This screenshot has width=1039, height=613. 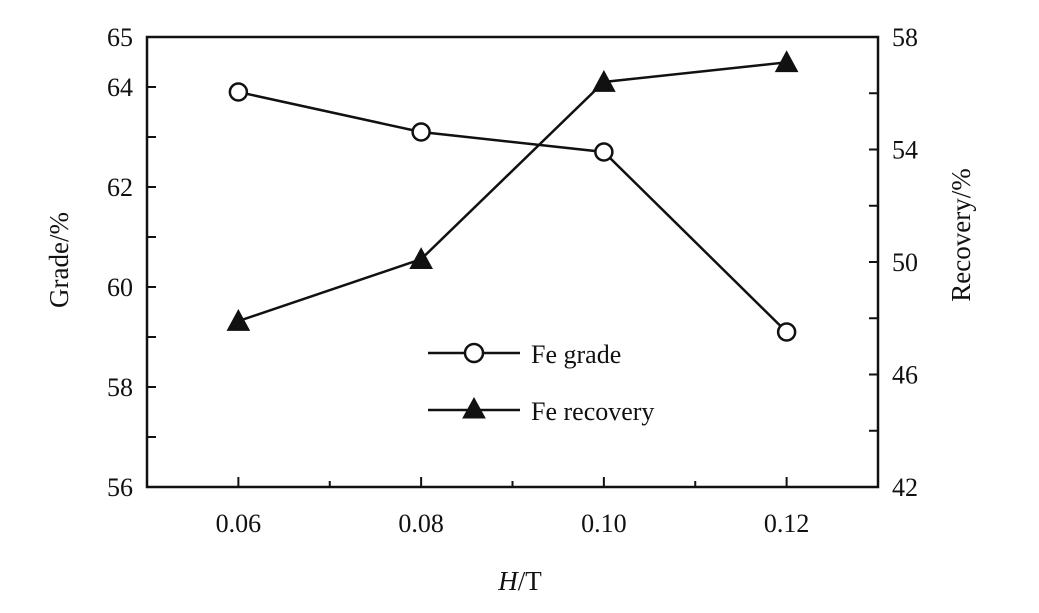 I want to click on y-right-tick-label: 58, so click(x=905, y=37).